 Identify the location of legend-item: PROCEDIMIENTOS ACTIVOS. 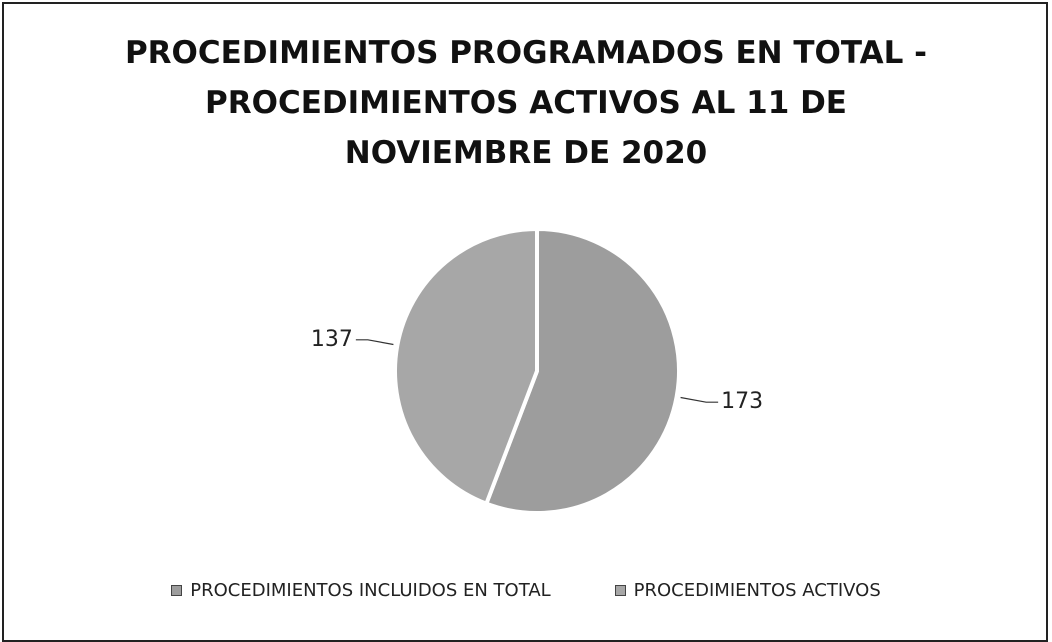
(747, 590).